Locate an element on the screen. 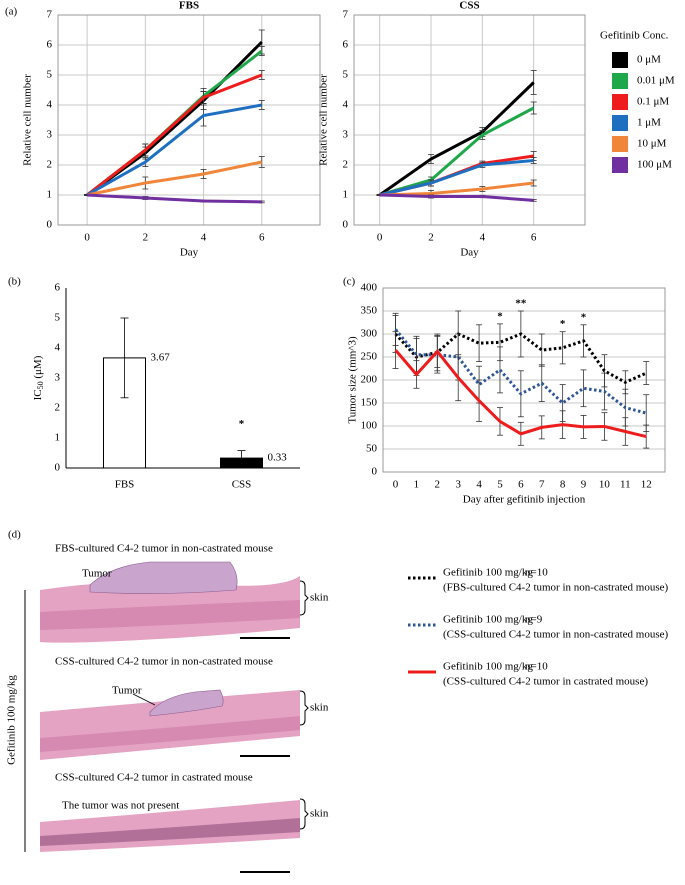  y-tick-label: 350 is located at coordinates (369, 311).